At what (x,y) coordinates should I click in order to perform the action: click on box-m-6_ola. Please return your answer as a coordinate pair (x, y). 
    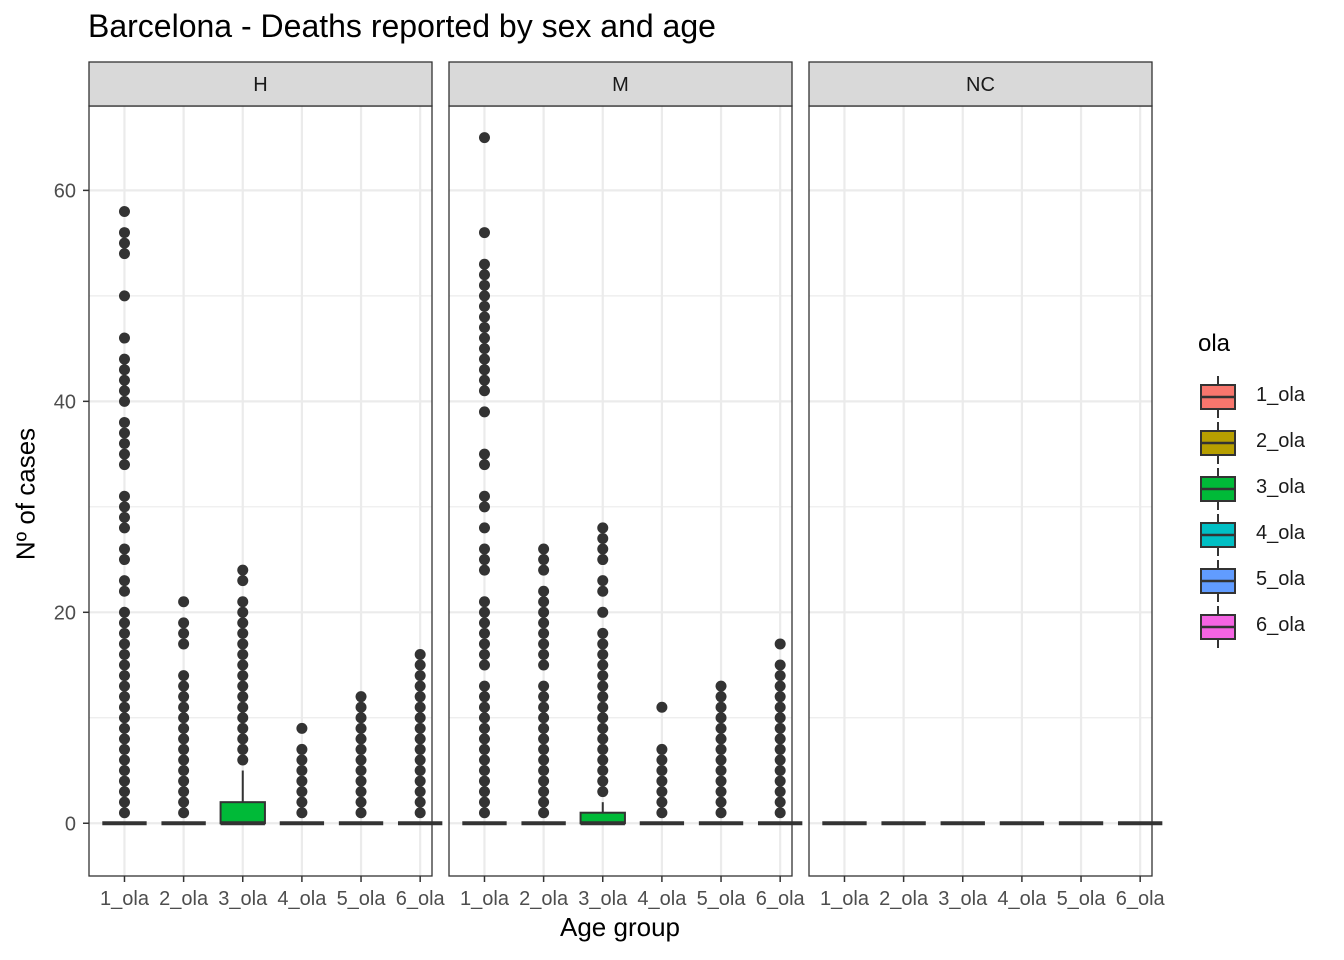
    Looking at the image, I should click on (780, 732).